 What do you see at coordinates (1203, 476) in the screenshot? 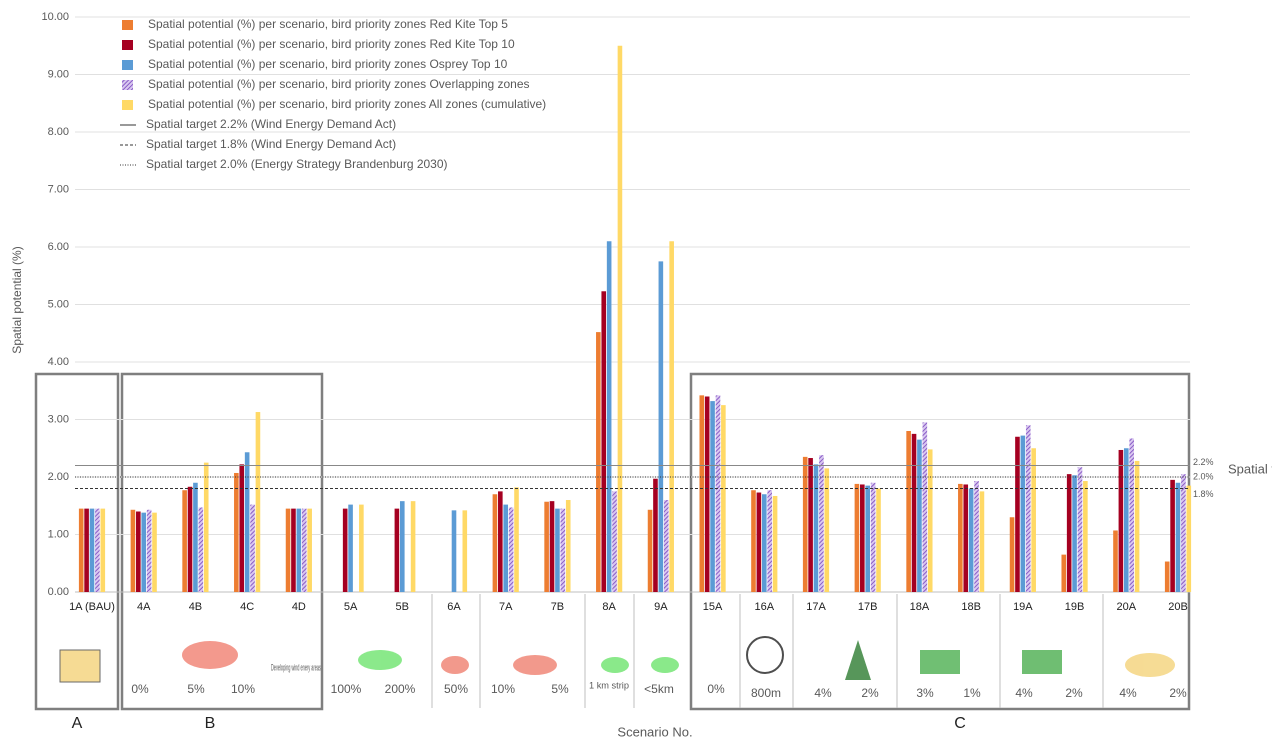
I see `reference-label: 2.0%` at bounding box center [1203, 476].